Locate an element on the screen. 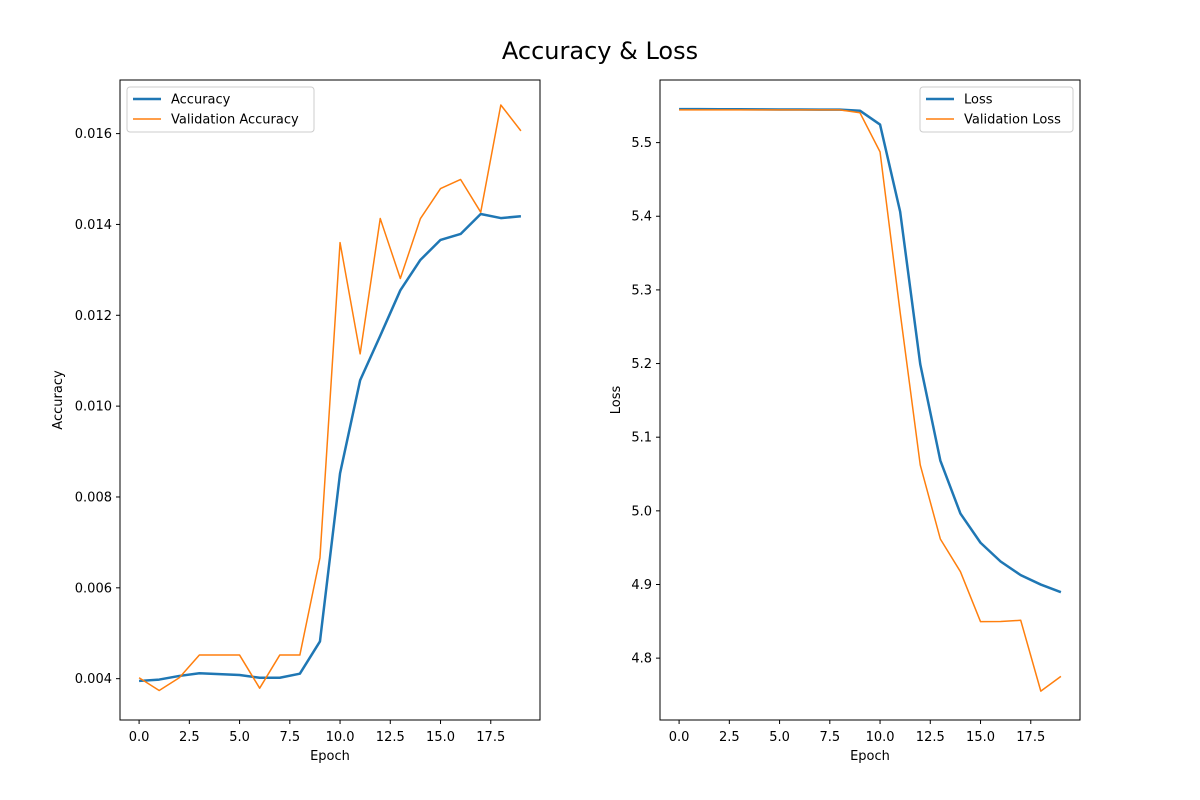 The height and width of the screenshot is (800, 1200). loss-xtick-label: 17.5 is located at coordinates (1030, 737).